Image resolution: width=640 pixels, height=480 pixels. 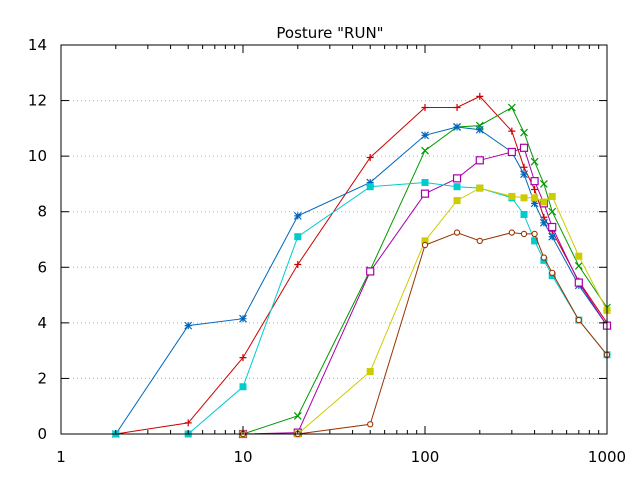 What do you see at coordinates (42, 267) in the screenshot?
I see `y-tick-label: 6` at bounding box center [42, 267].